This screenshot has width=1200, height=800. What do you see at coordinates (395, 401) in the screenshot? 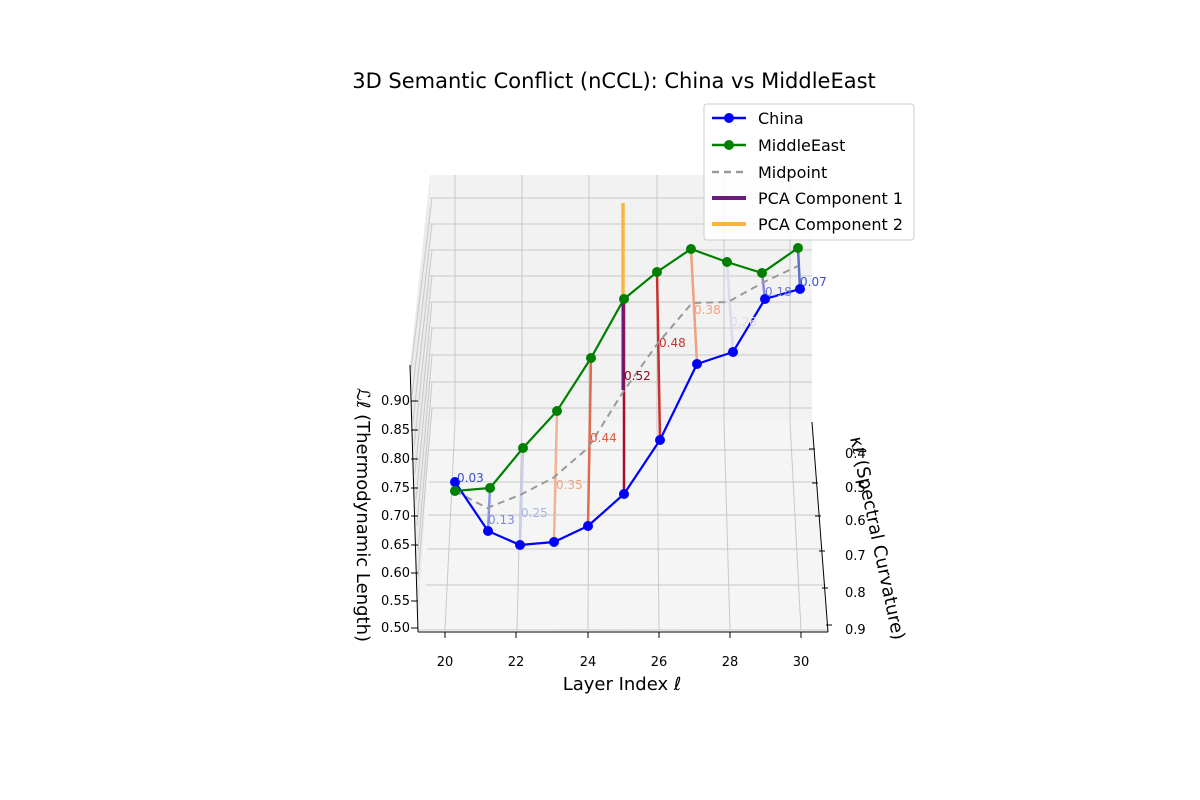
I see `z-tick-label: 0.90` at bounding box center [395, 401].